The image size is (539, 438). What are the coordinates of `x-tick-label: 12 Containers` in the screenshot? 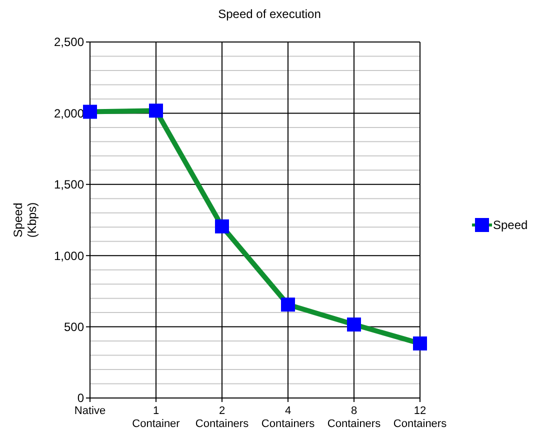 It's located at (420, 417).